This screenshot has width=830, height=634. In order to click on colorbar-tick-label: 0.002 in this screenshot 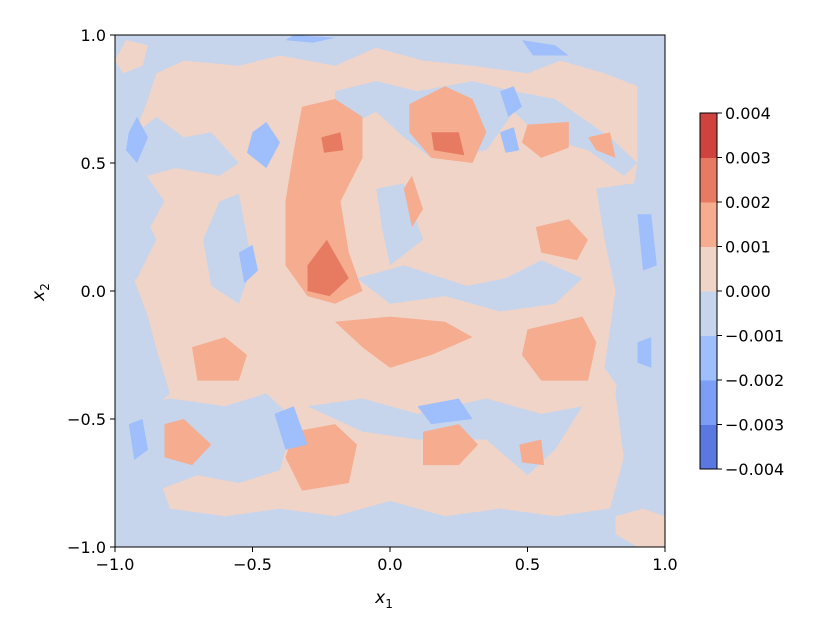, I will do `click(748, 202)`.